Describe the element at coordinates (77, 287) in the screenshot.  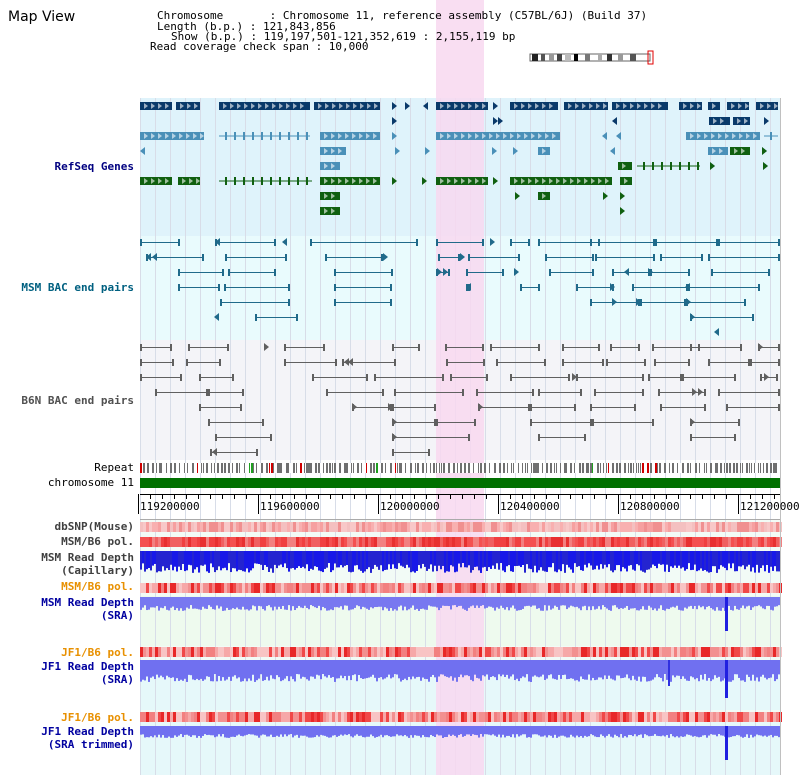
I see `msm-bac-label: MSM BAC end pairs` at that location.